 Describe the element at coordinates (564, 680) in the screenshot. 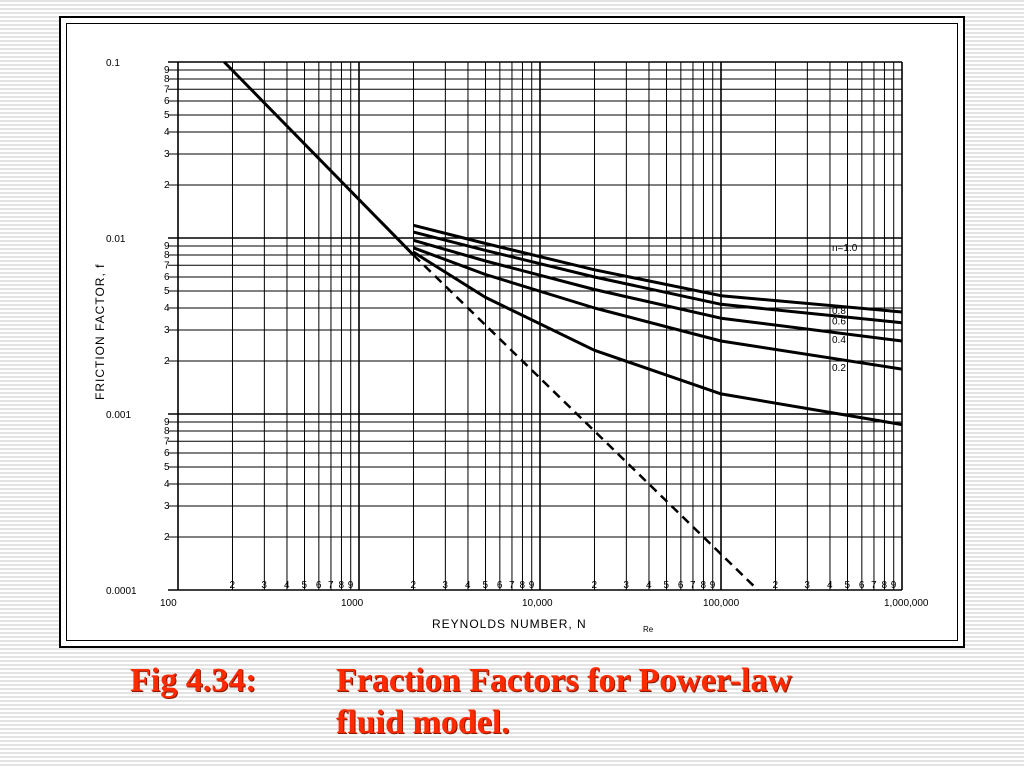

I see `caption-title-line-1: Fraction Factors for Power-law` at that location.